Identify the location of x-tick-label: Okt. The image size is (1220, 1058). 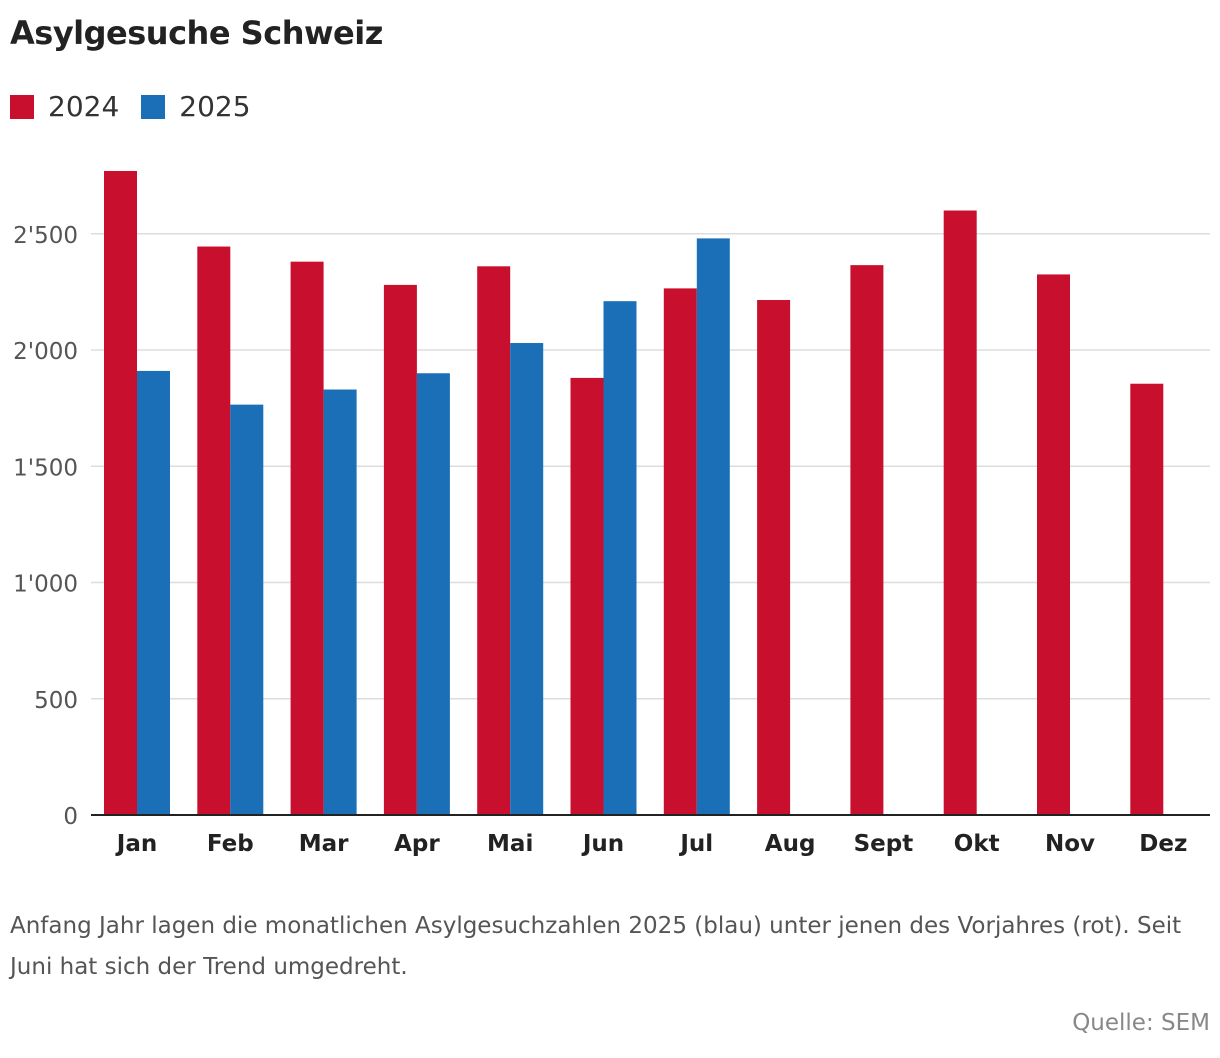
(977, 844).